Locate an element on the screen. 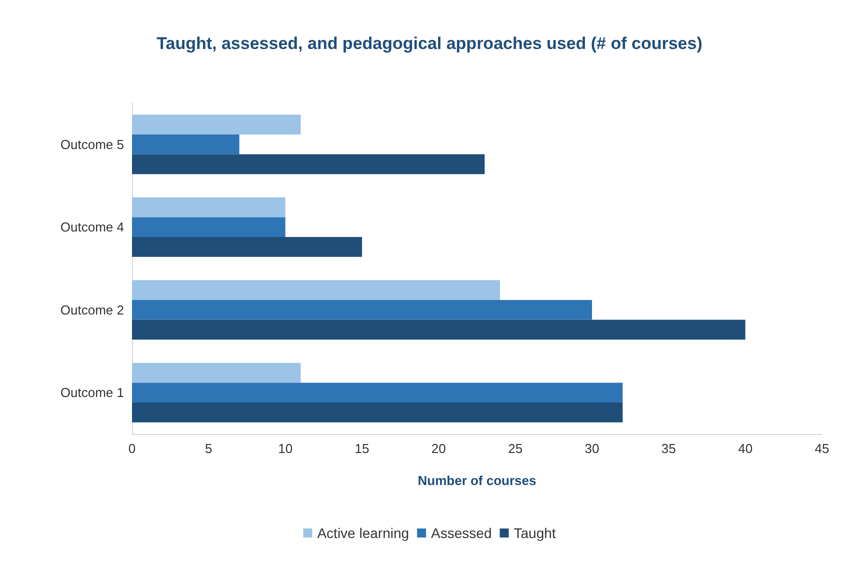  x-tick-label: 45 is located at coordinates (822, 448).